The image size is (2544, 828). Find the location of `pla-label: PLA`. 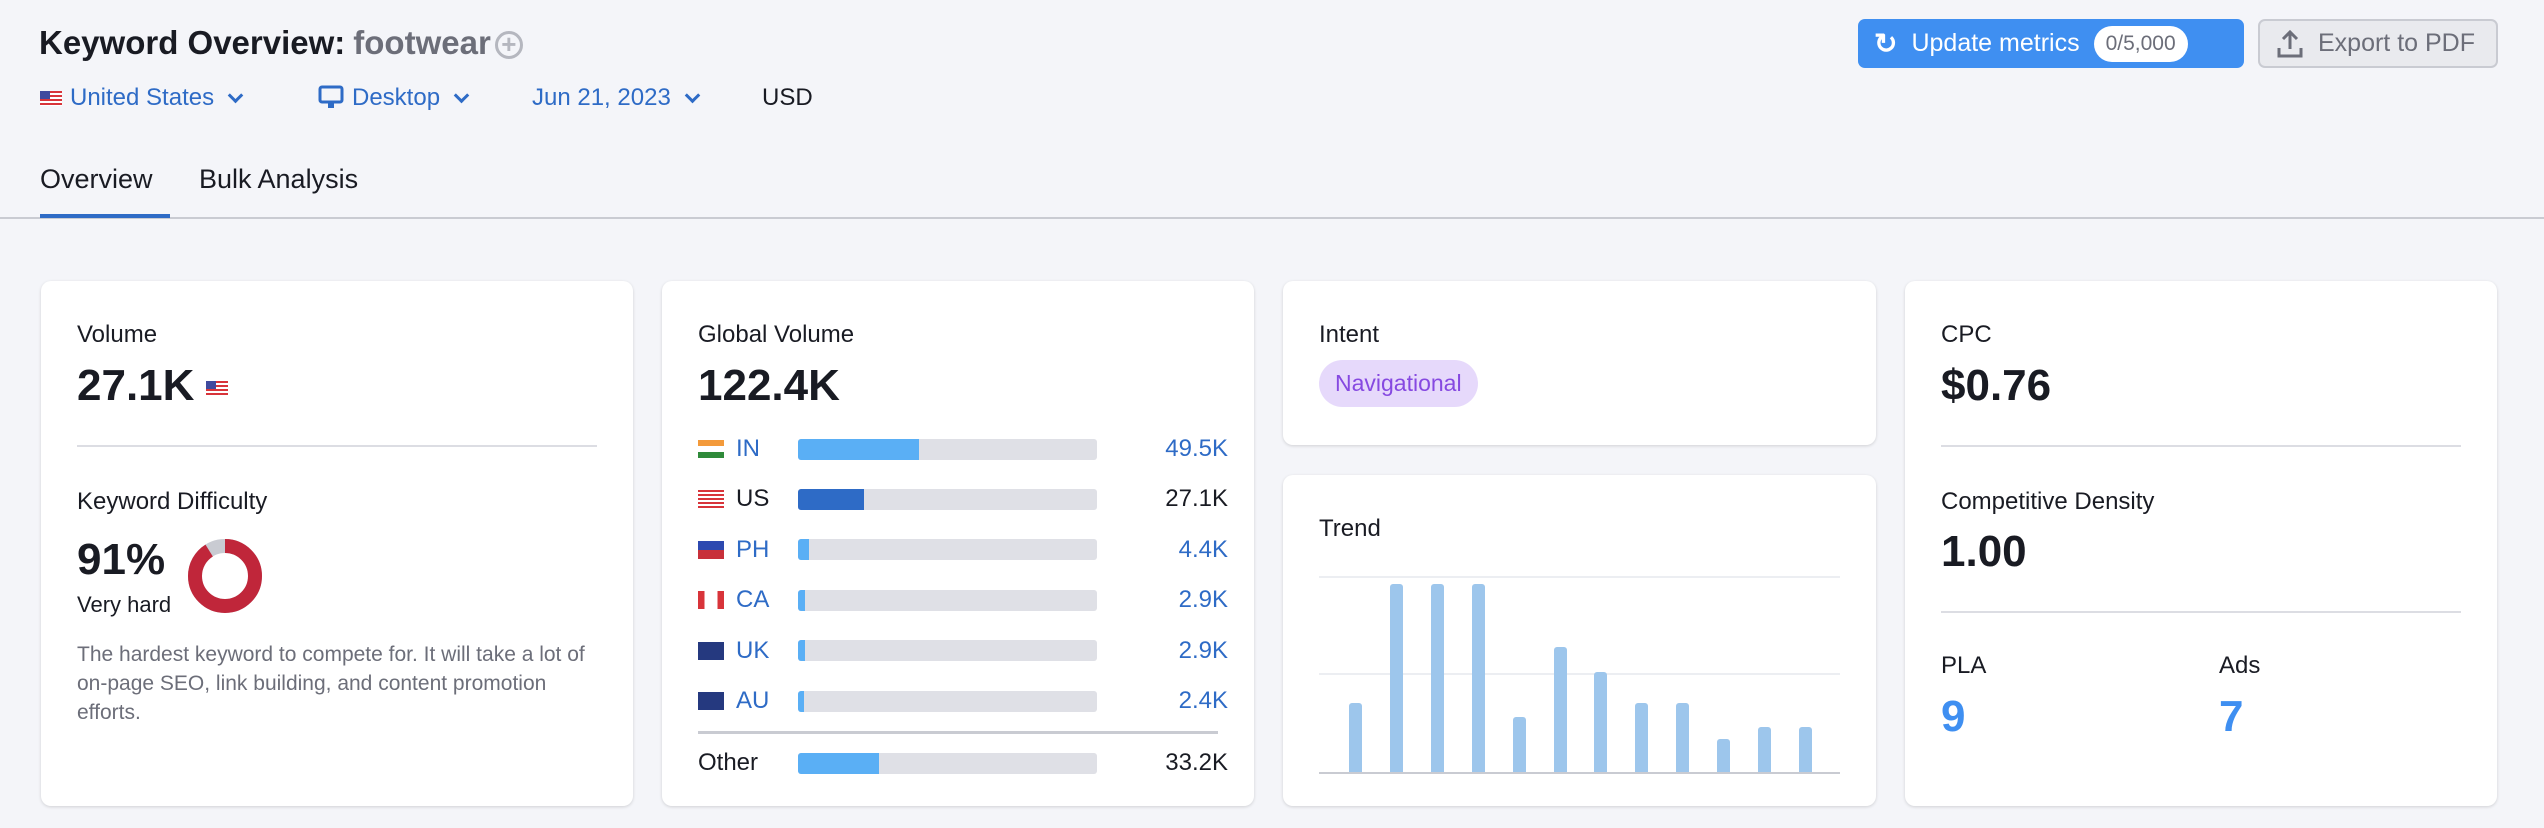

pla-label: PLA is located at coordinates (1964, 665).